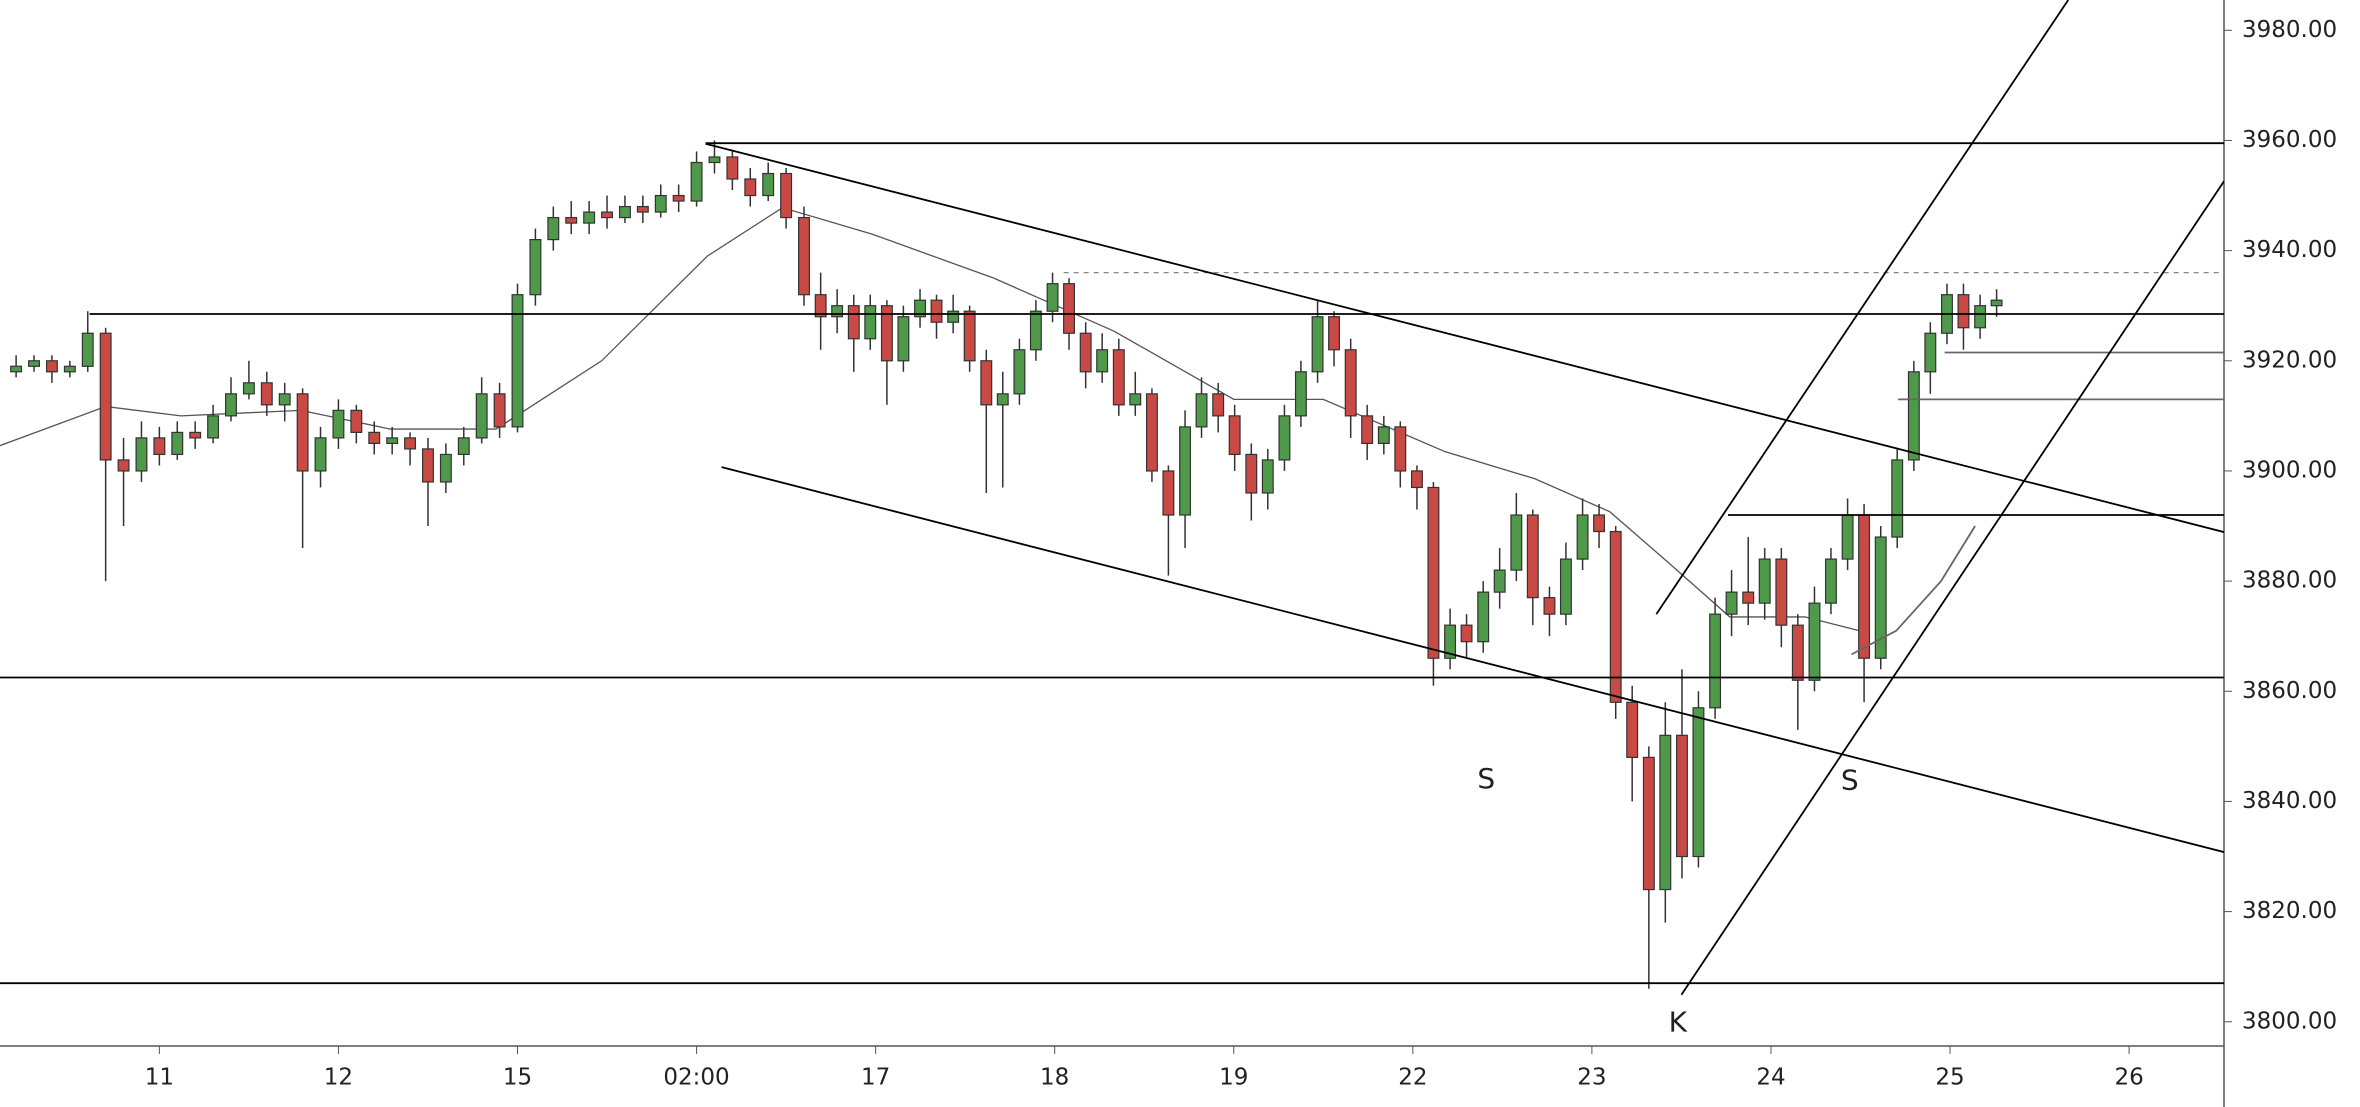  I want to click on y-tick-label: 3840.00, so click(2289, 801).